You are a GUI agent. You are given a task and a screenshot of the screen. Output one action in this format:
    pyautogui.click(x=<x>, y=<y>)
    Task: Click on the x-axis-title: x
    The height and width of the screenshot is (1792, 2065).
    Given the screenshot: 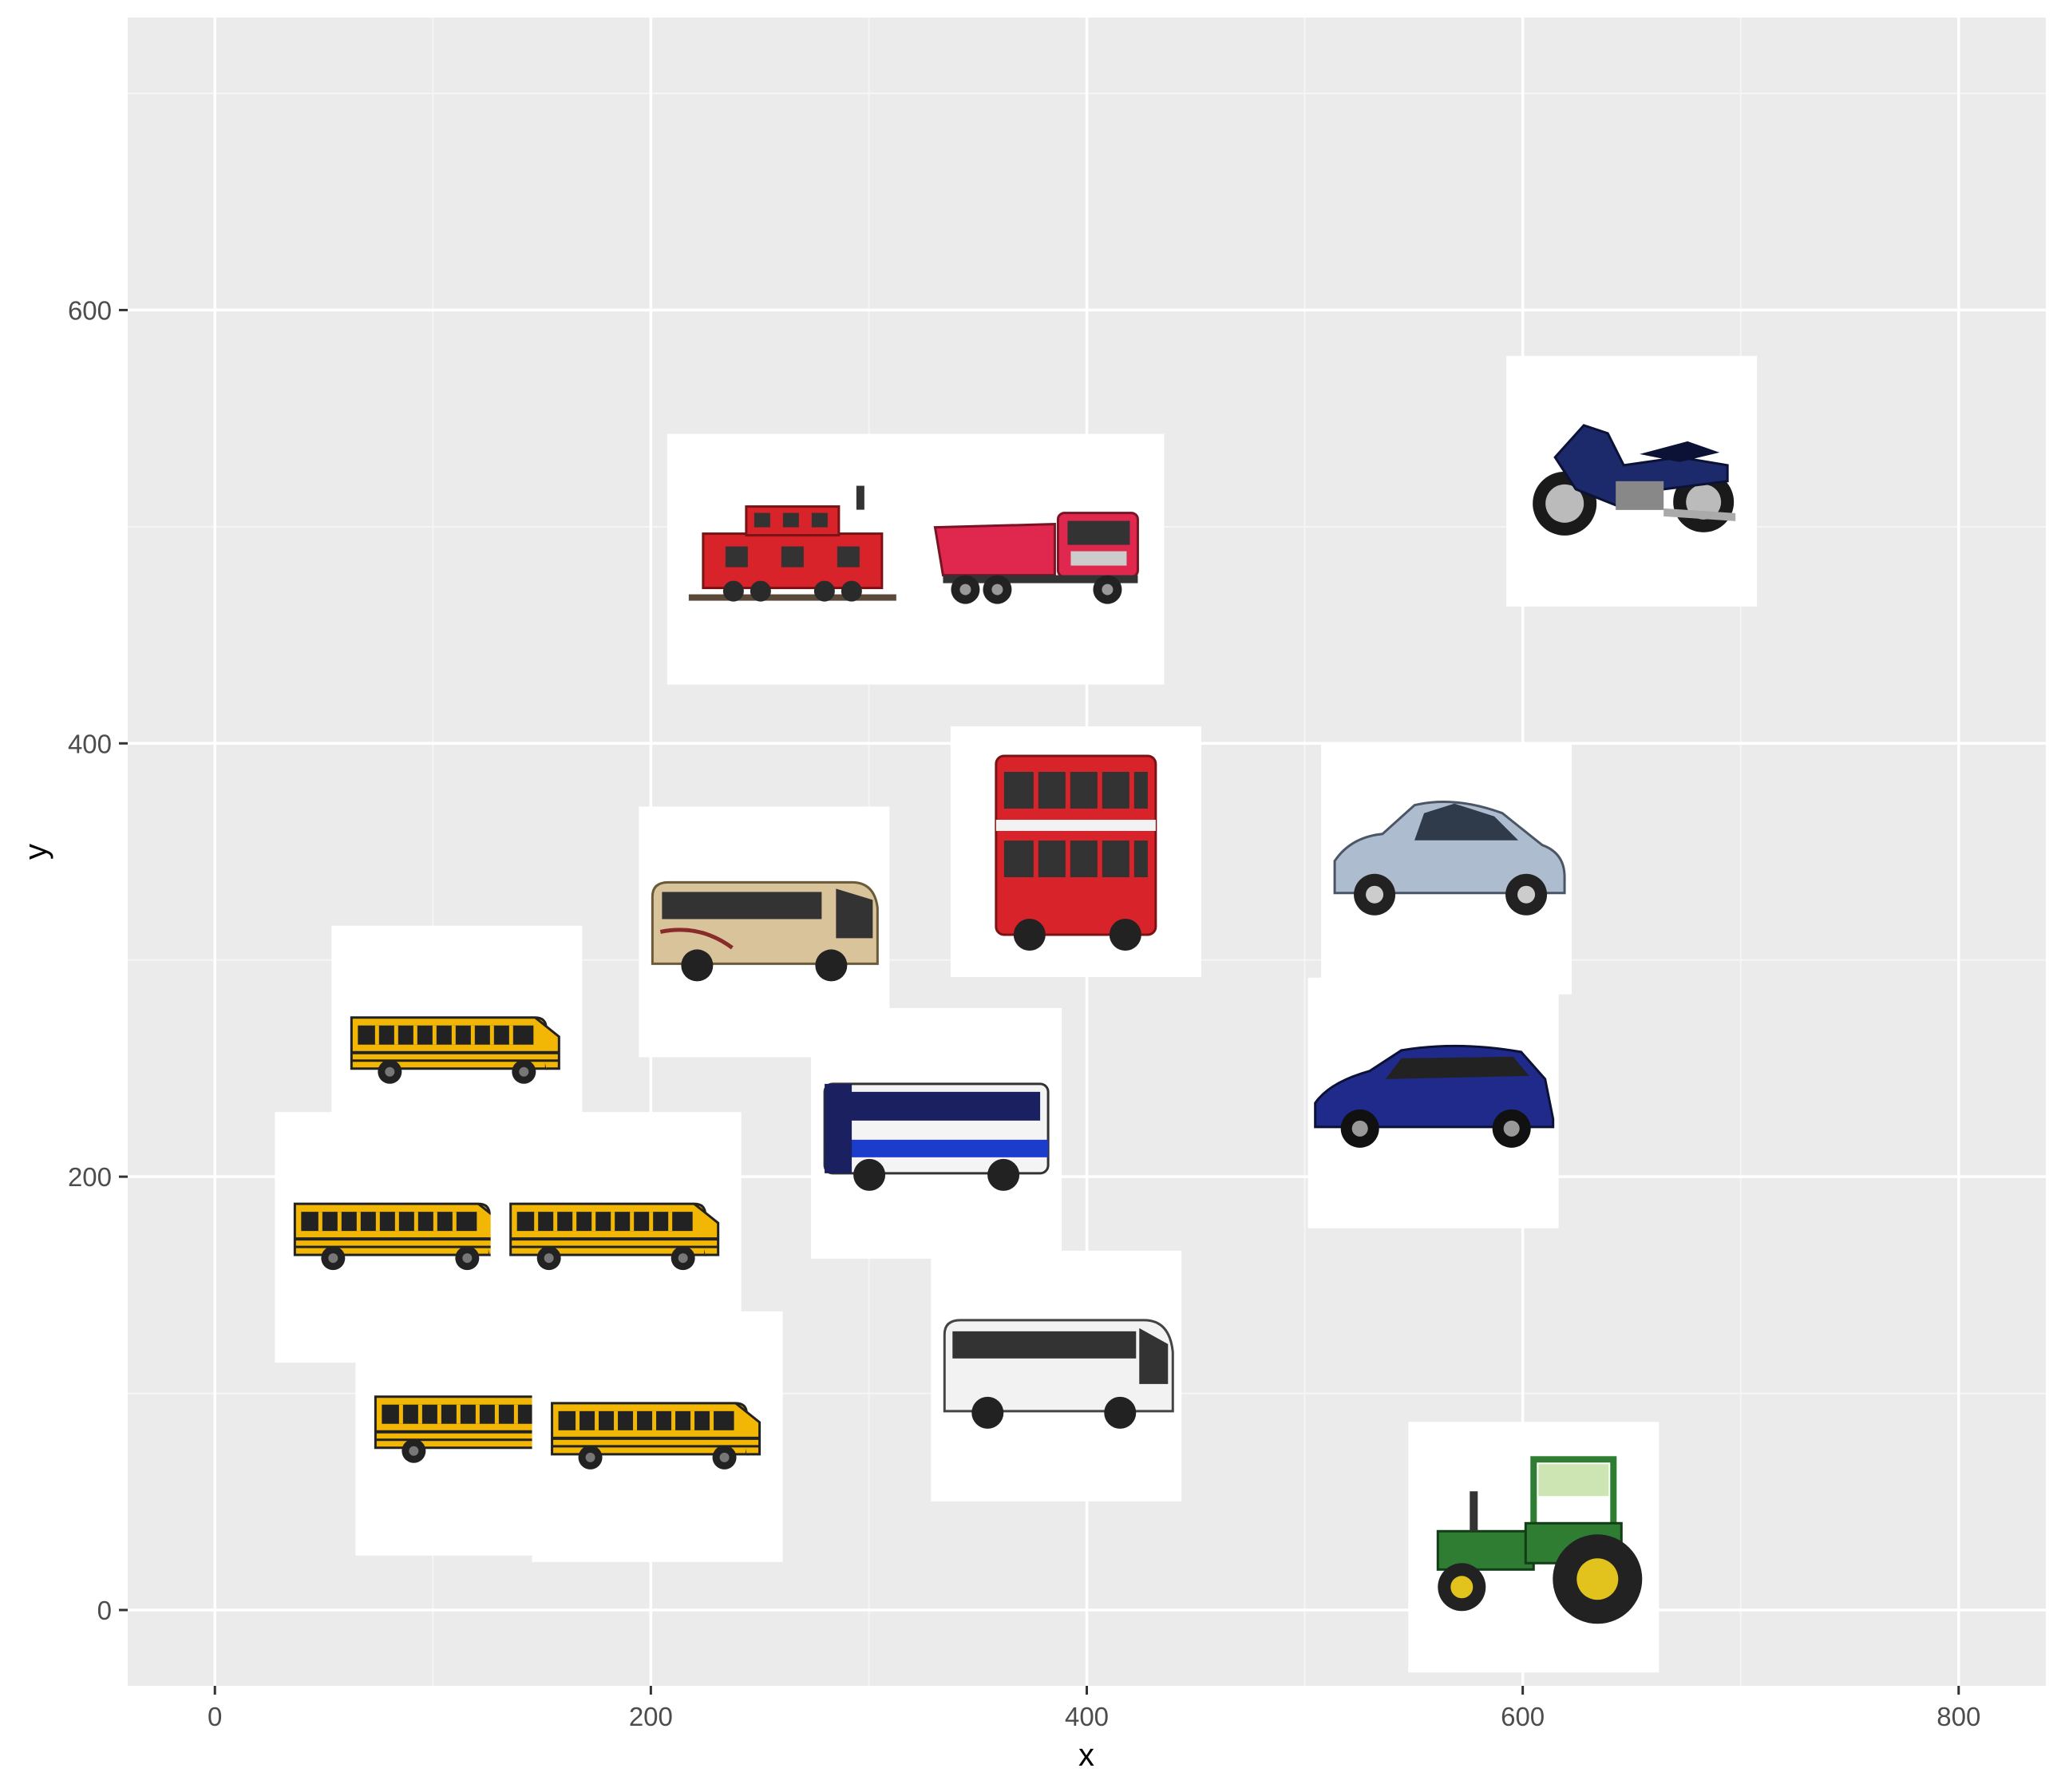 What is the action you would take?
    pyautogui.click(x=1086, y=1756)
    